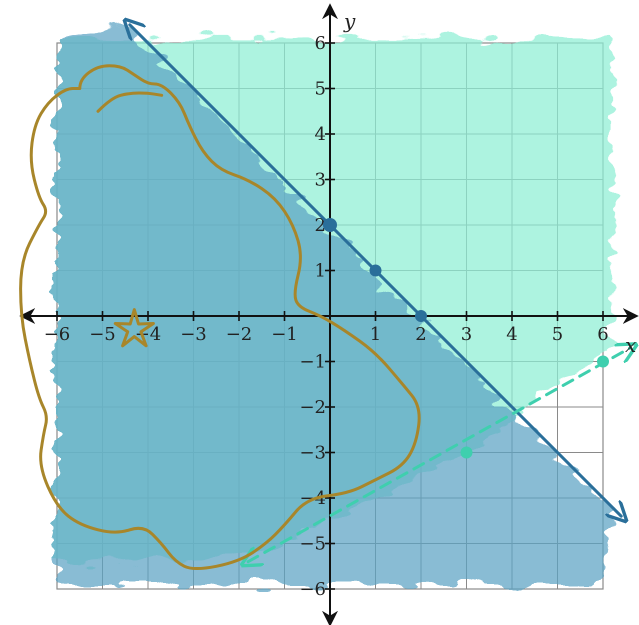 The image size is (639, 625). Describe the element at coordinates (193, 334) in the screenshot. I see `x-tick-label: −3` at that location.